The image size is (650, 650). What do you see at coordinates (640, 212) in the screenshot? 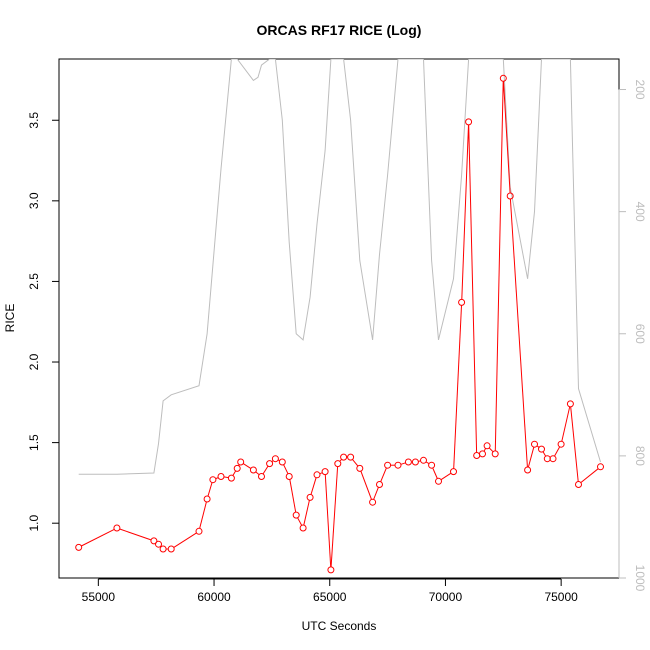
I see `right-tick-label: 400` at bounding box center [640, 212].